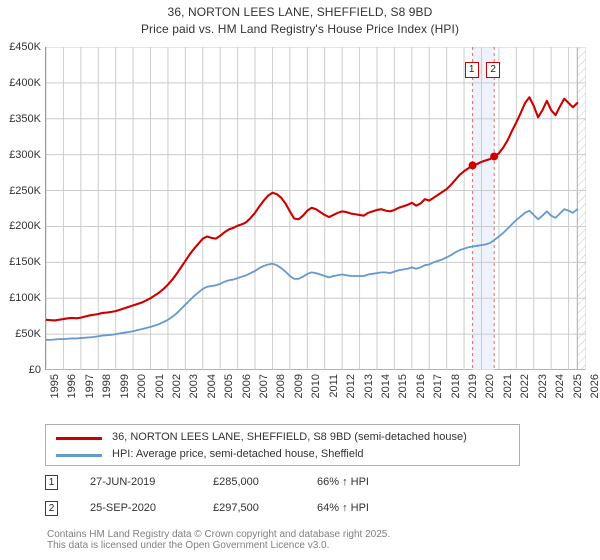 This screenshot has height=560, width=600. I want to click on y-axis-tick-label: £50K, so click(28, 334).